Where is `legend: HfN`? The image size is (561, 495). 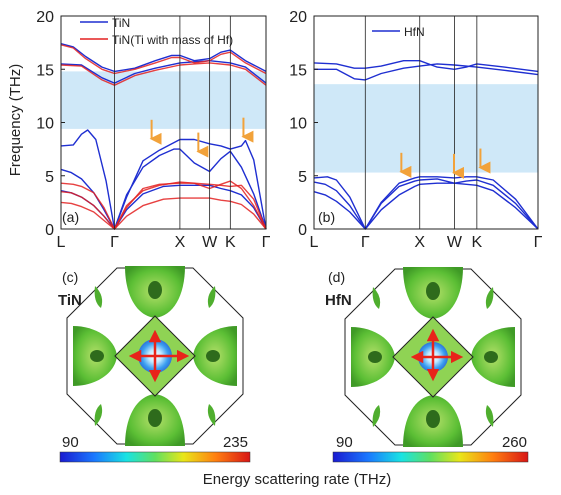
legend: HfN is located at coordinates (398, 32).